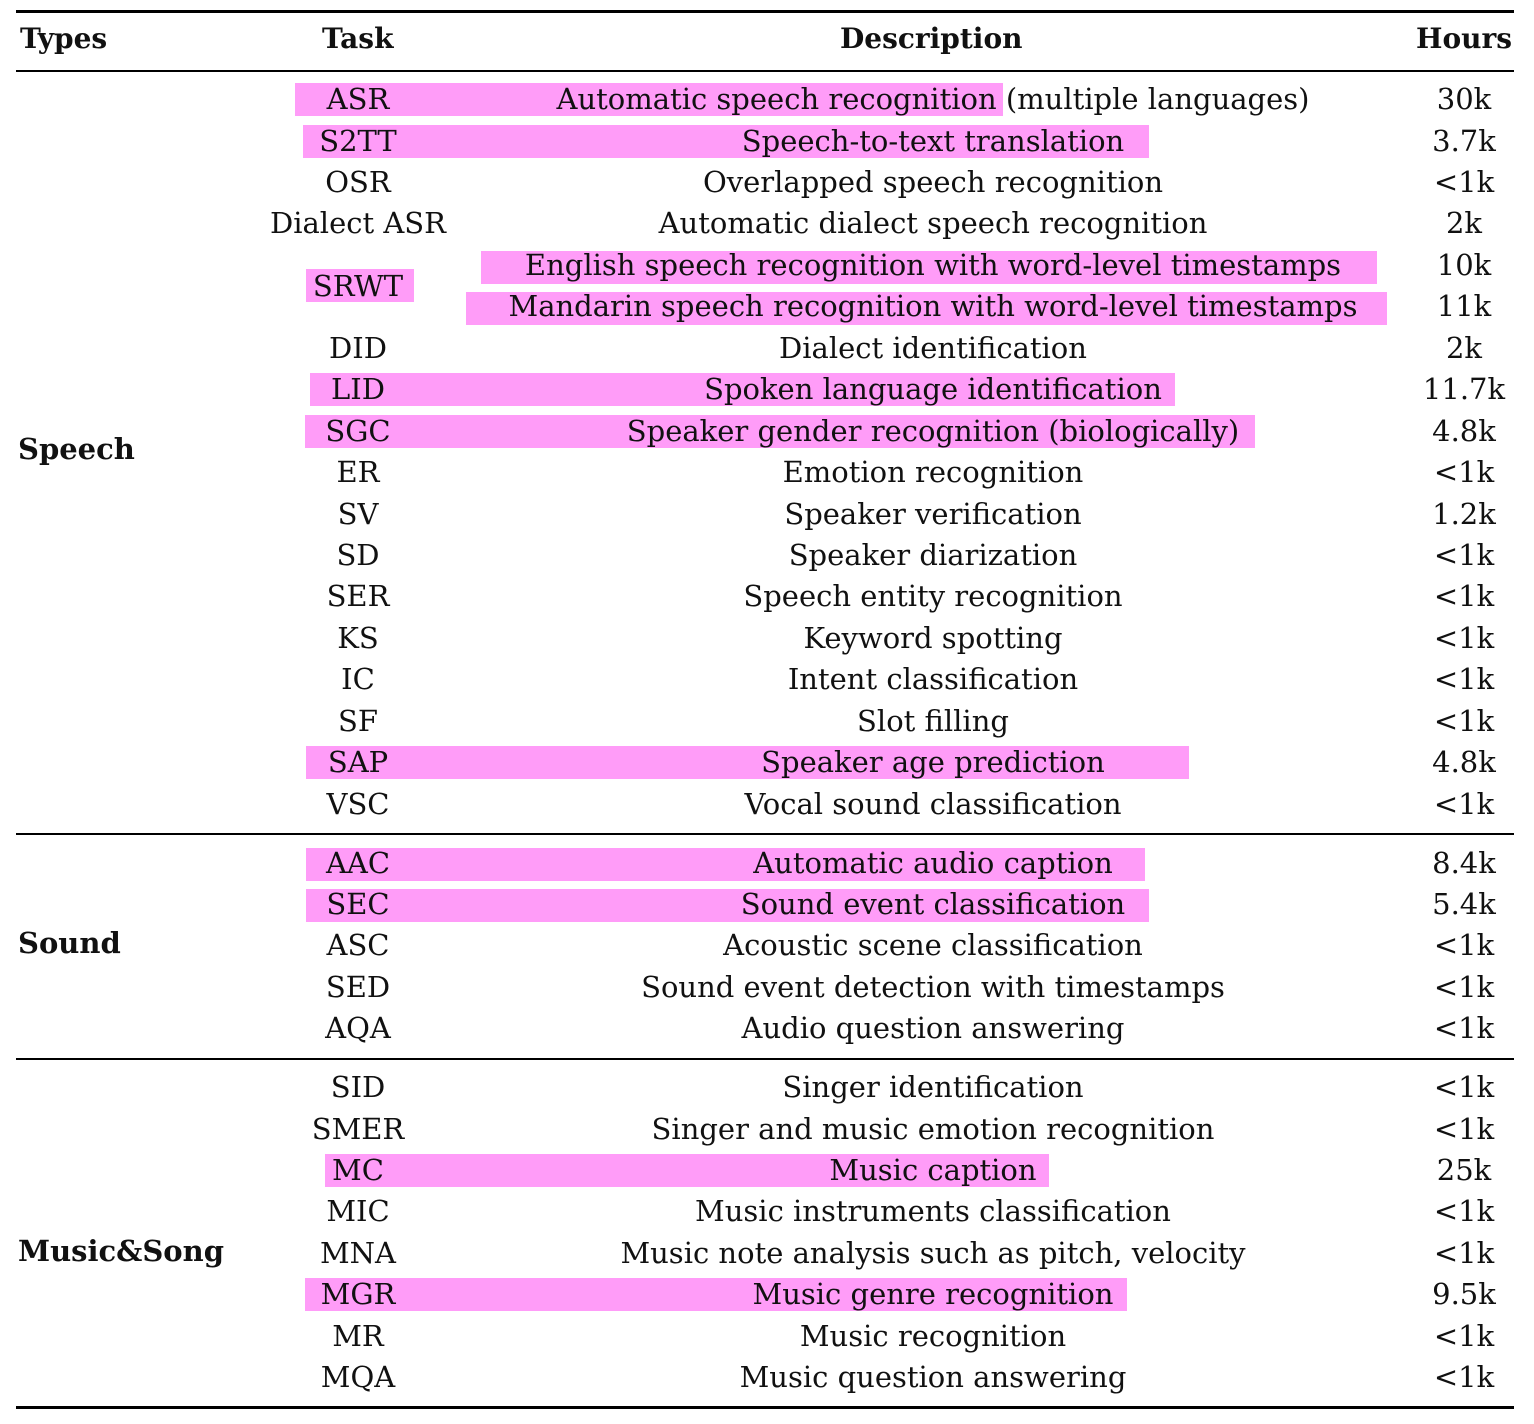 The width and height of the screenshot is (1534, 1424). I want to click on header-types: Types, so click(64, 38).